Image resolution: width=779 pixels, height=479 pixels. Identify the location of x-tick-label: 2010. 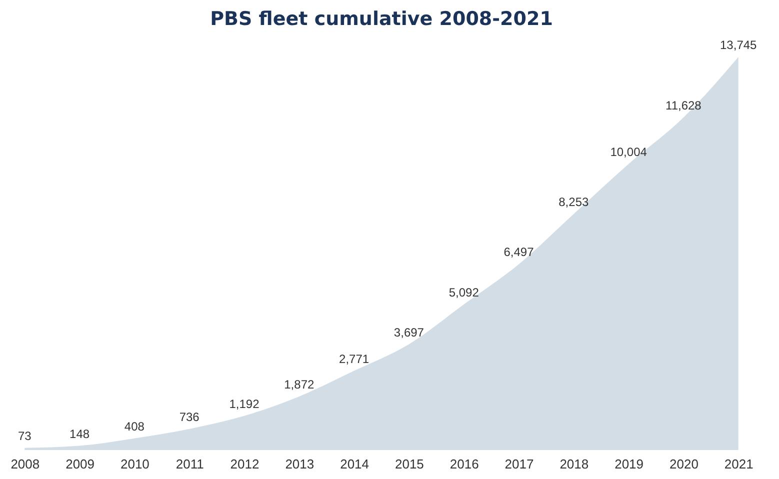
(135, 464).